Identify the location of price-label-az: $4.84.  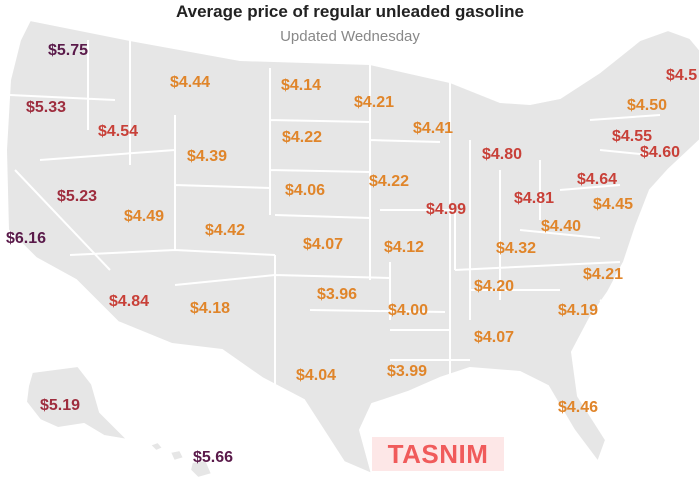
(129, 301).